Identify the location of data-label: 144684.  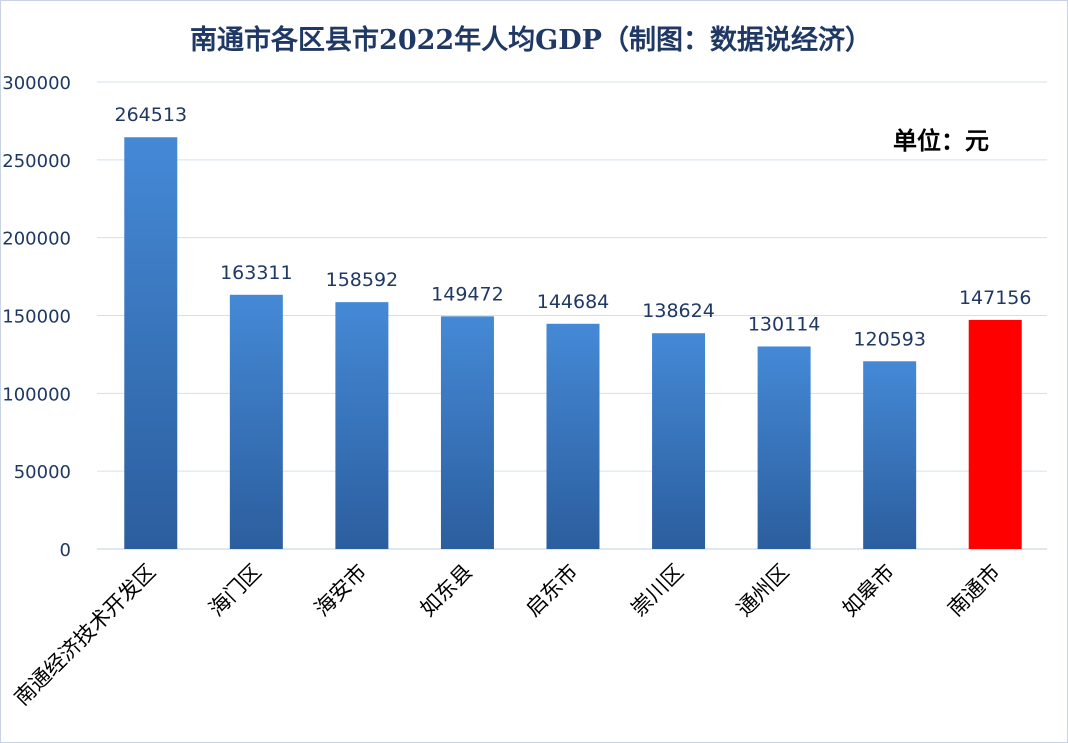
(573, 302).